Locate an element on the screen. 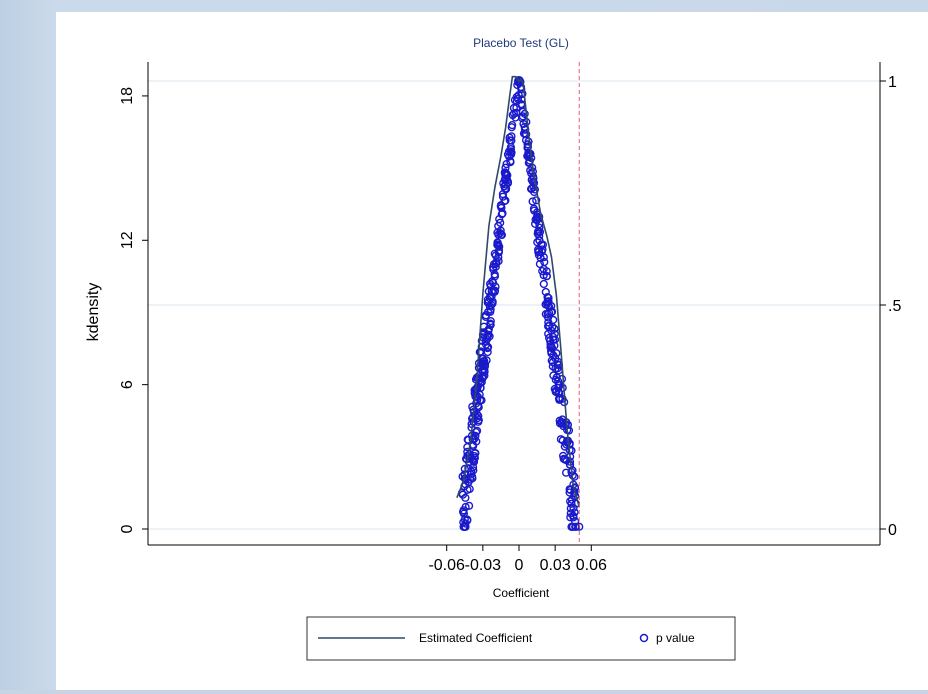 The height and width of the screenshot is (694, 928). x-tick-label: 0.06 is located at coordinates (591, 565).